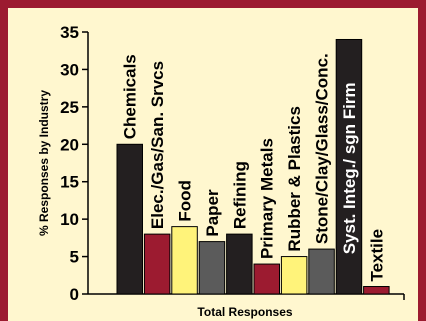  What do you see at coordinates (69, 144) in the screenshot?
I see `y-tick-label: 20` at bounding box center [69, 144].